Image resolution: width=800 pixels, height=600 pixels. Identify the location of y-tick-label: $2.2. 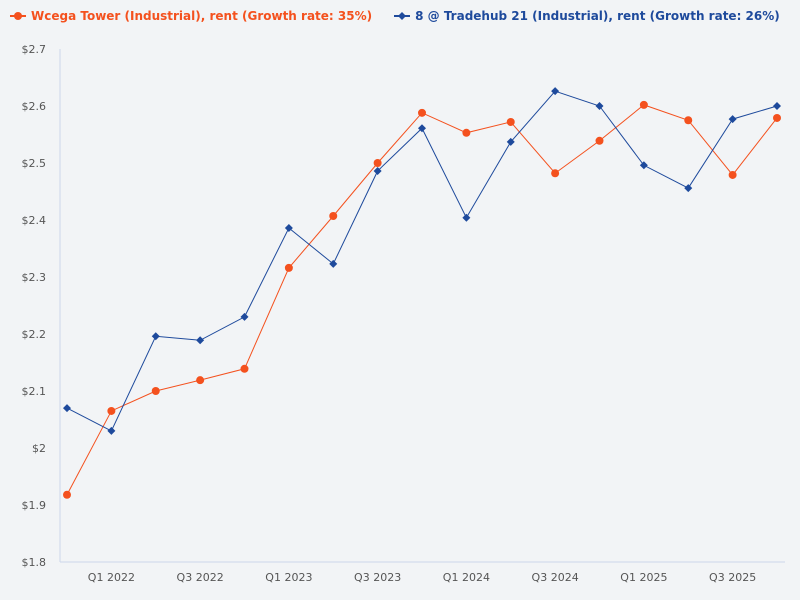
(34, 334).